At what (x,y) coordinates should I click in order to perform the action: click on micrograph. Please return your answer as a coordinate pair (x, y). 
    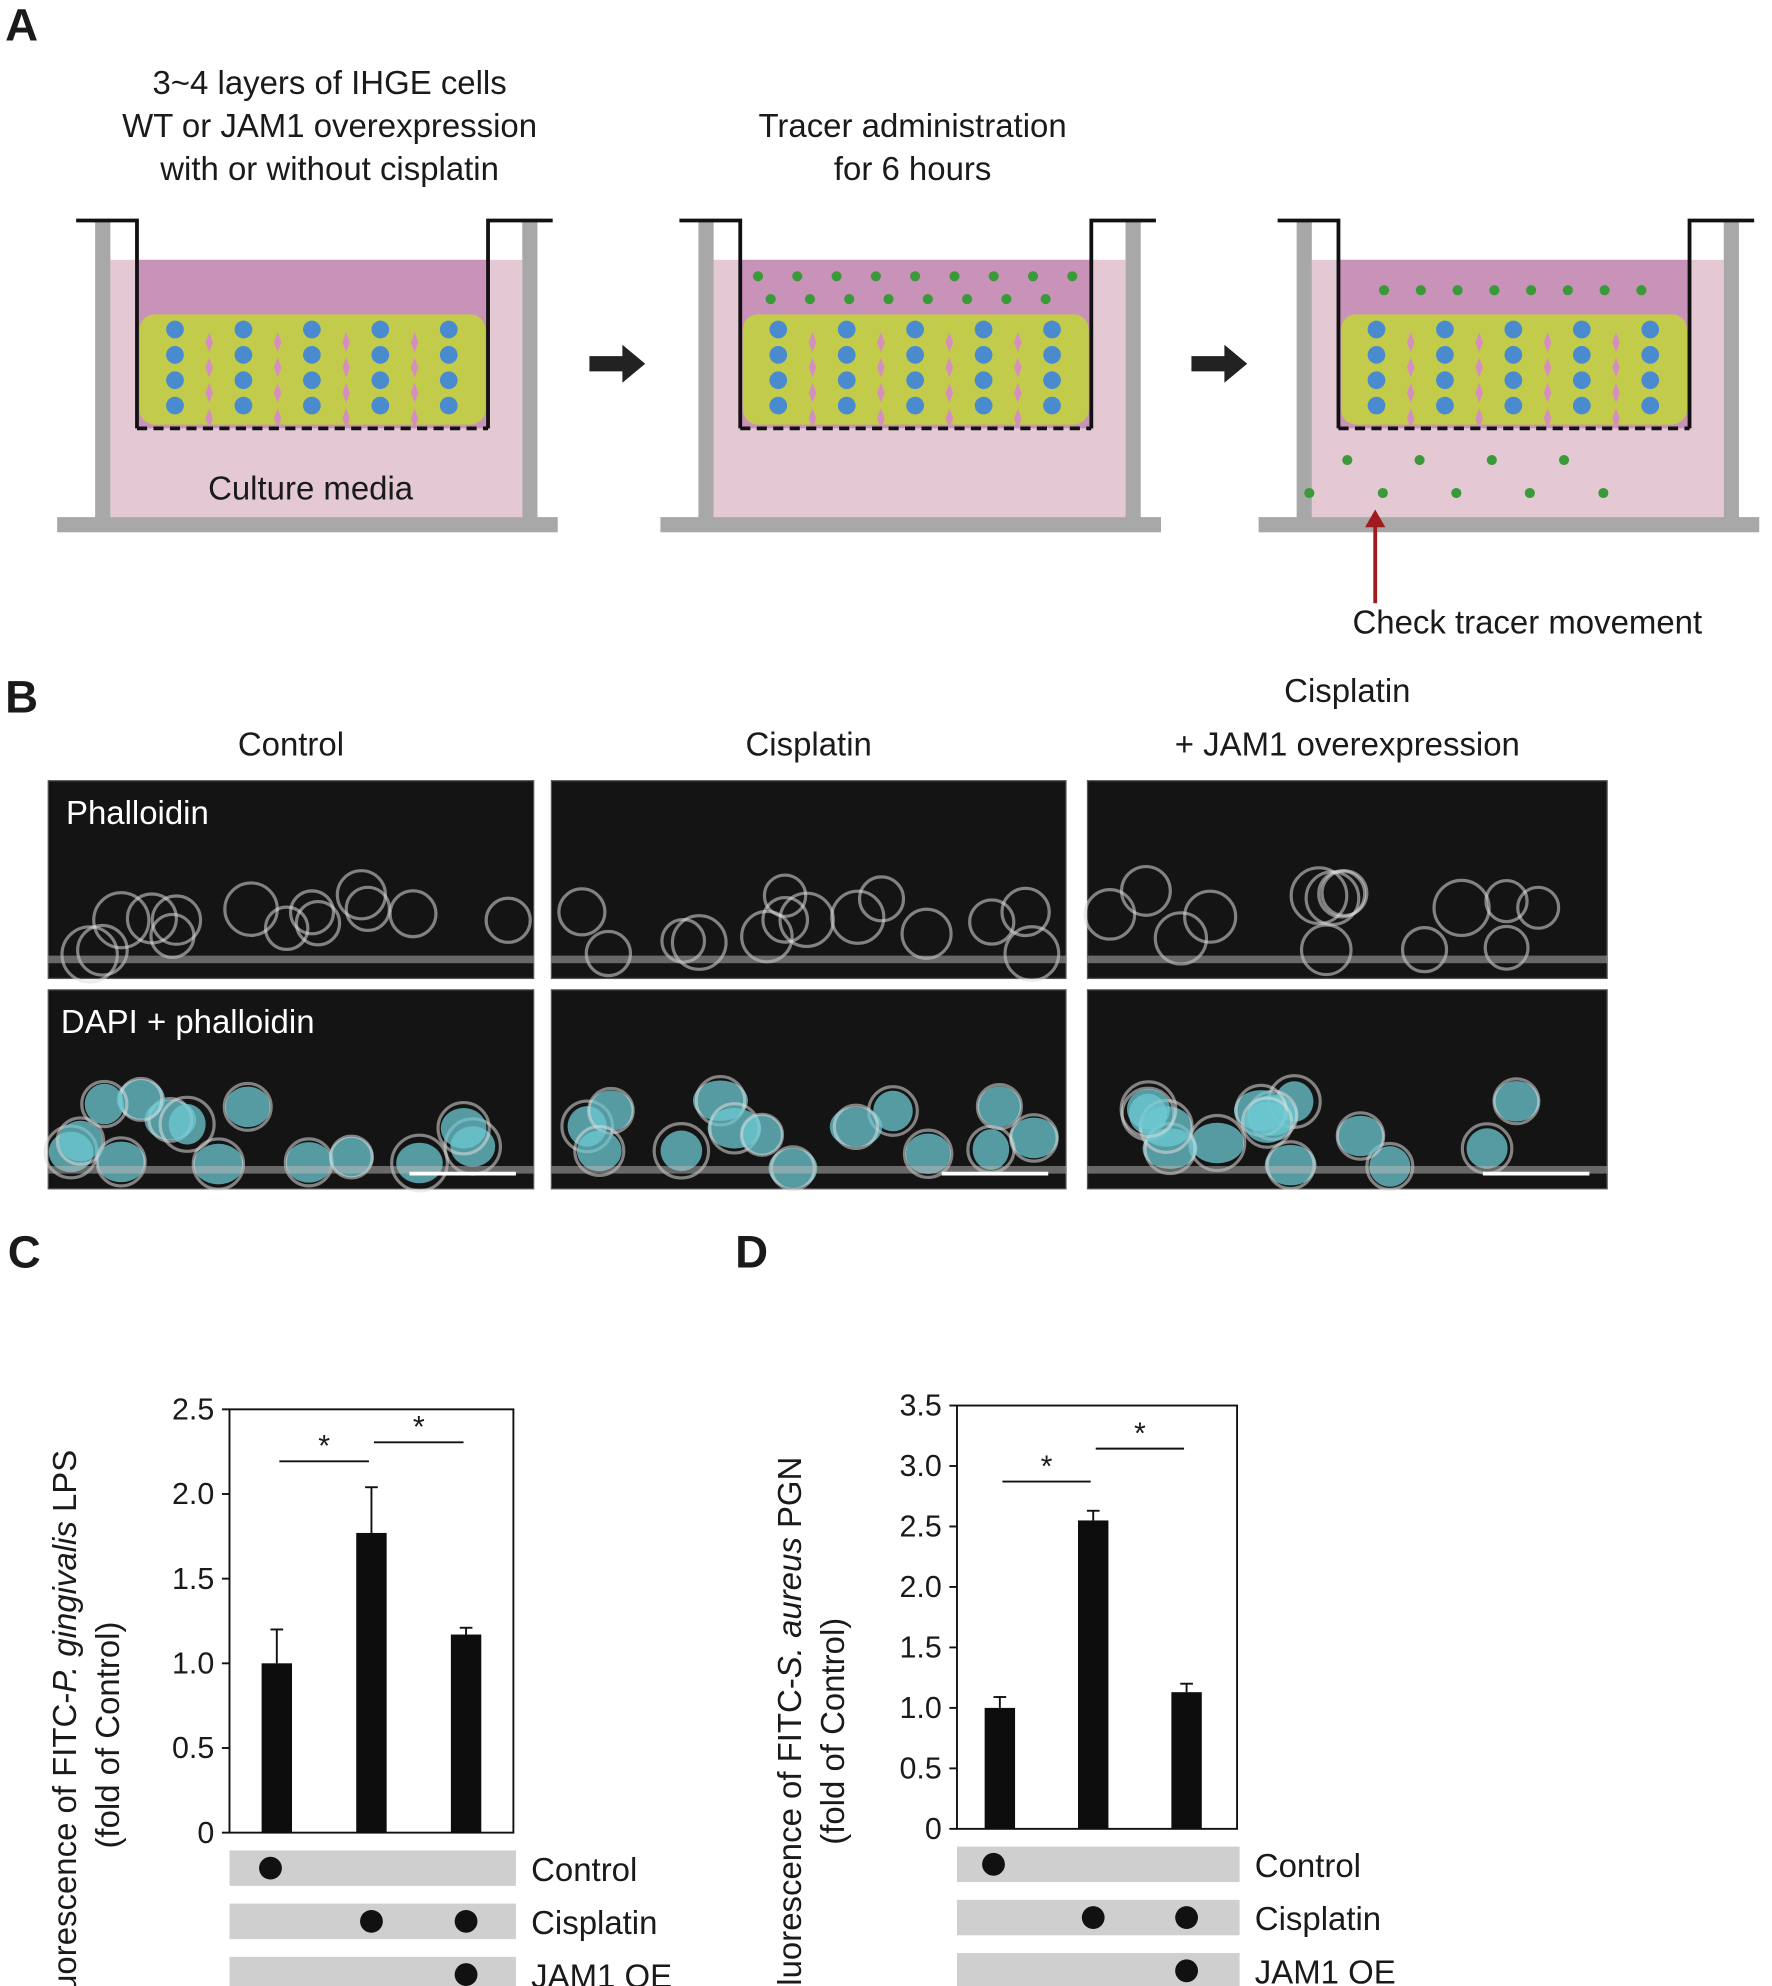
    Looking at the image, I should click on (1347, 880).